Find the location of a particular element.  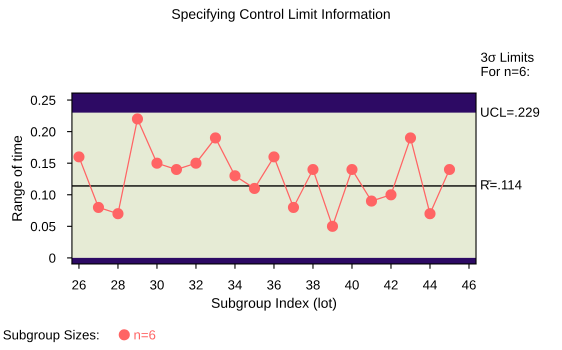

x-tick-label: 32 is located at coordinates (196, 285).